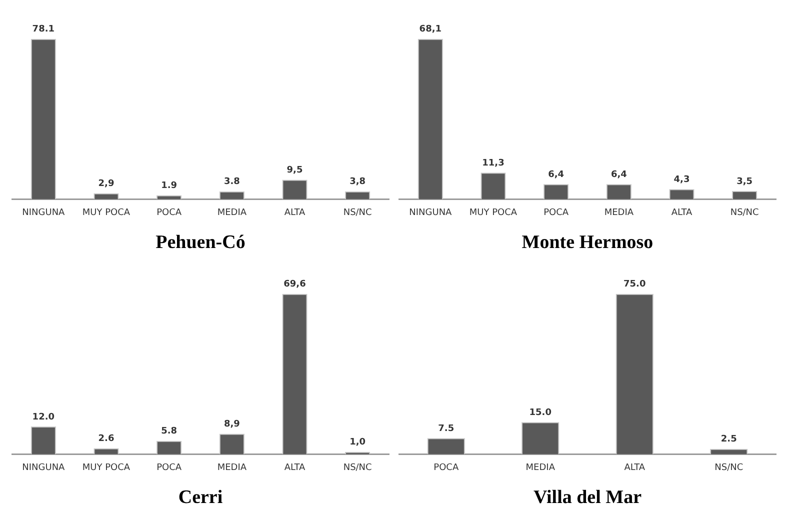  Describe the element at coordinates (446, 429) in the screenshot. I see `data-label: 7.5` at that location.